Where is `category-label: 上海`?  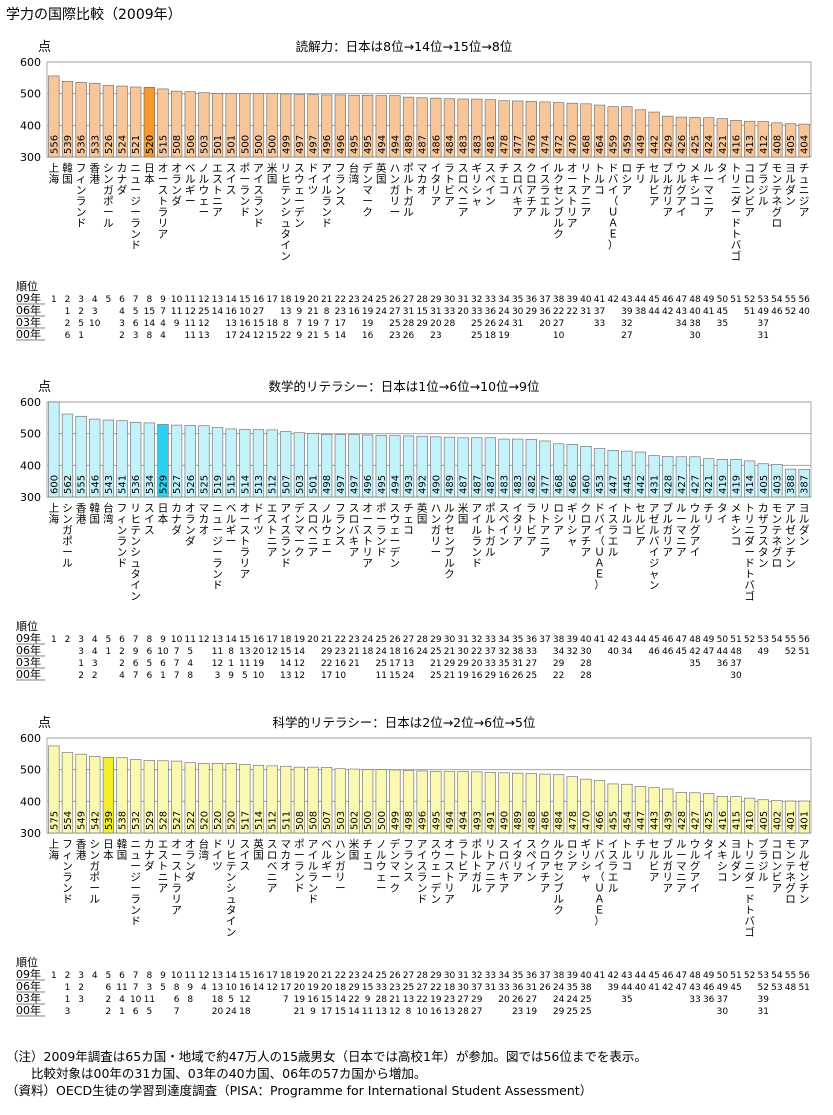
category-label: 上海 is located at coordinates (54, 849).